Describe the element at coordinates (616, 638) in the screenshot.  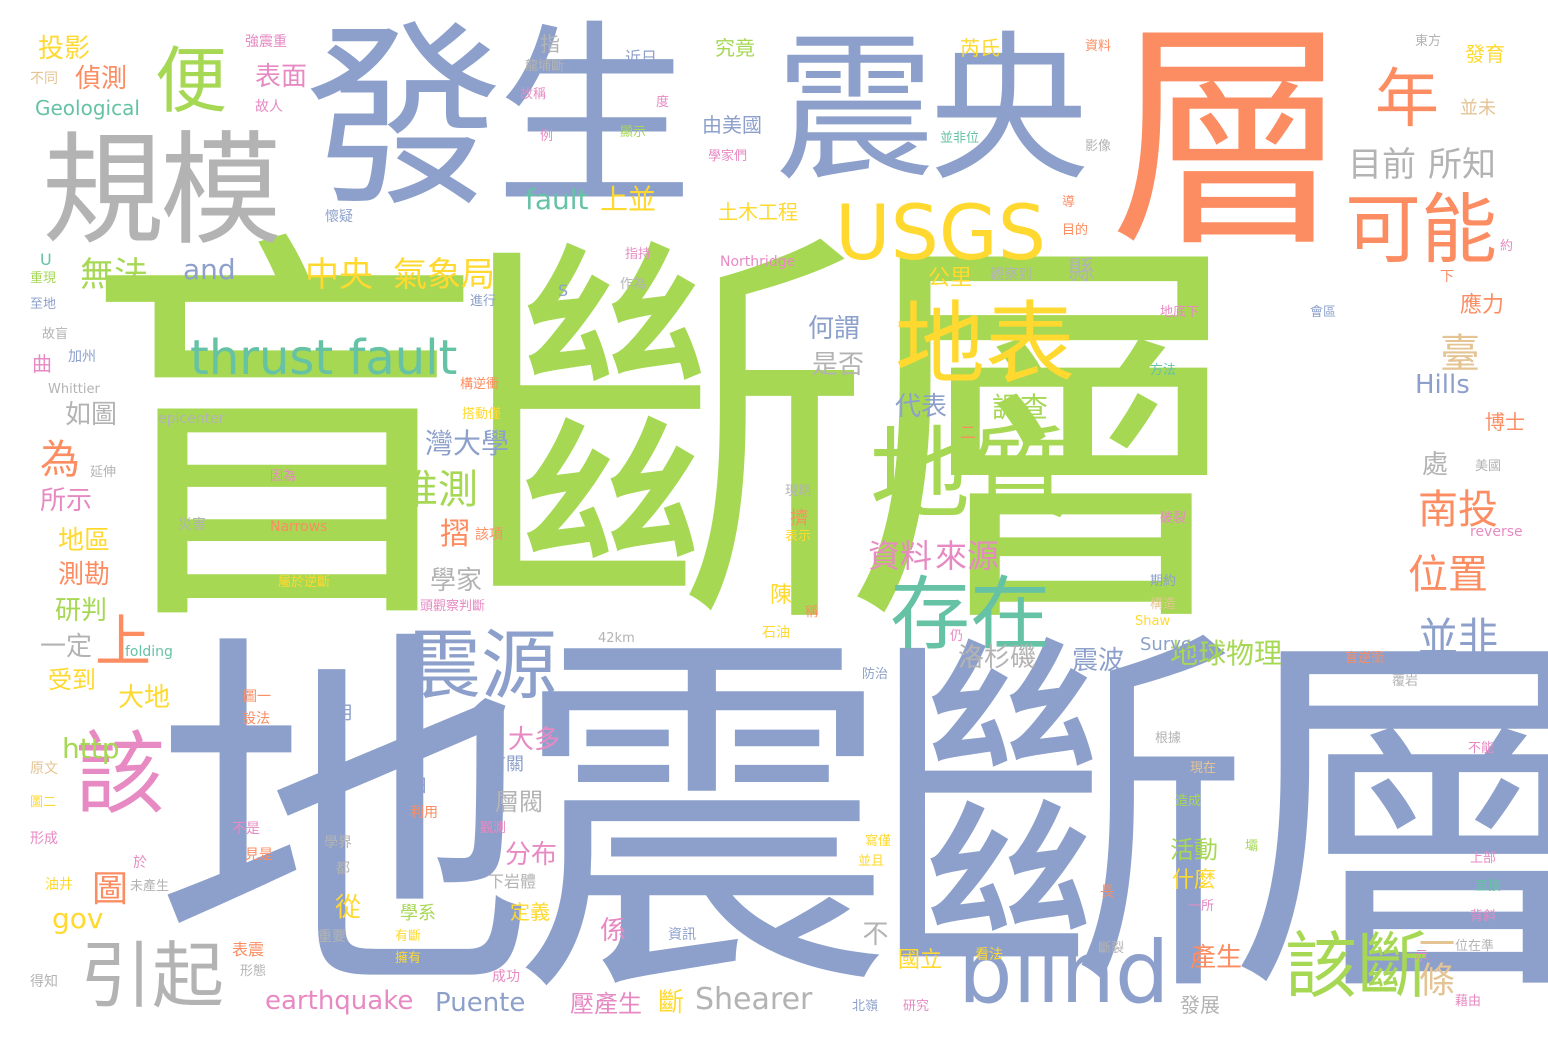
I see `word-42km: 42km` at that location.